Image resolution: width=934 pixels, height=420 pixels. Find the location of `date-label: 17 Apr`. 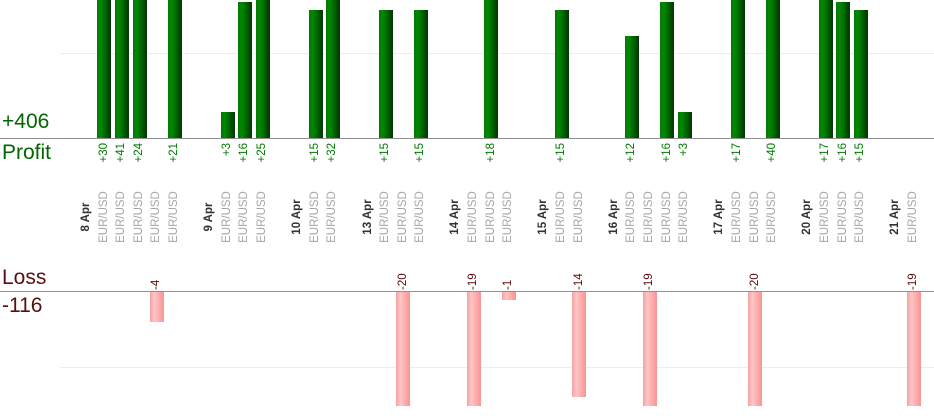

date-label: 17 Apr is located at coordinates (719, 217).